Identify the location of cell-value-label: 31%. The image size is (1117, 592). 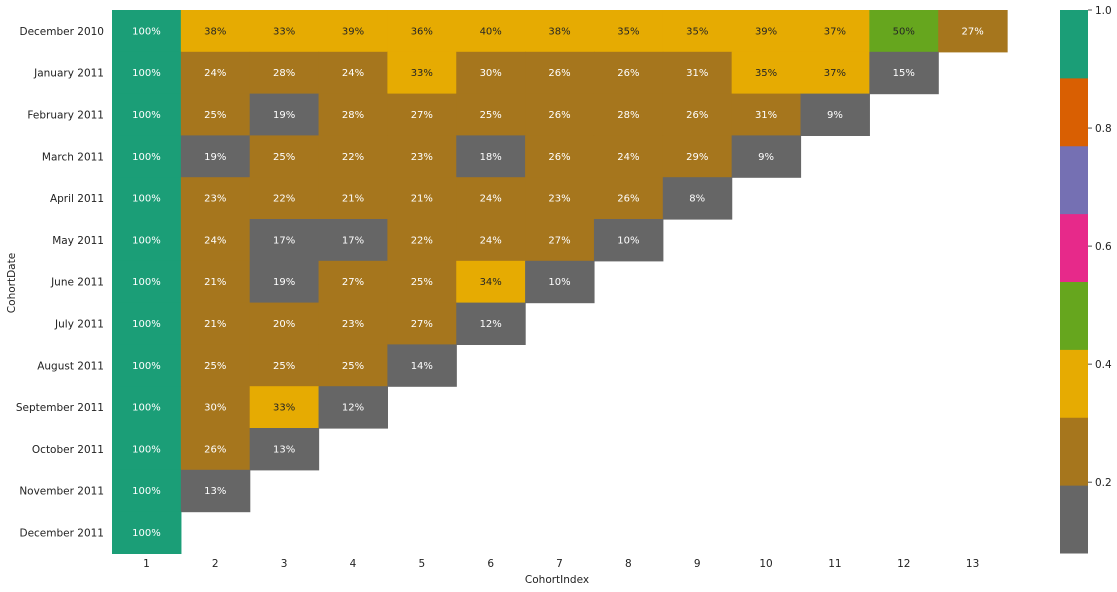
(766, 115).